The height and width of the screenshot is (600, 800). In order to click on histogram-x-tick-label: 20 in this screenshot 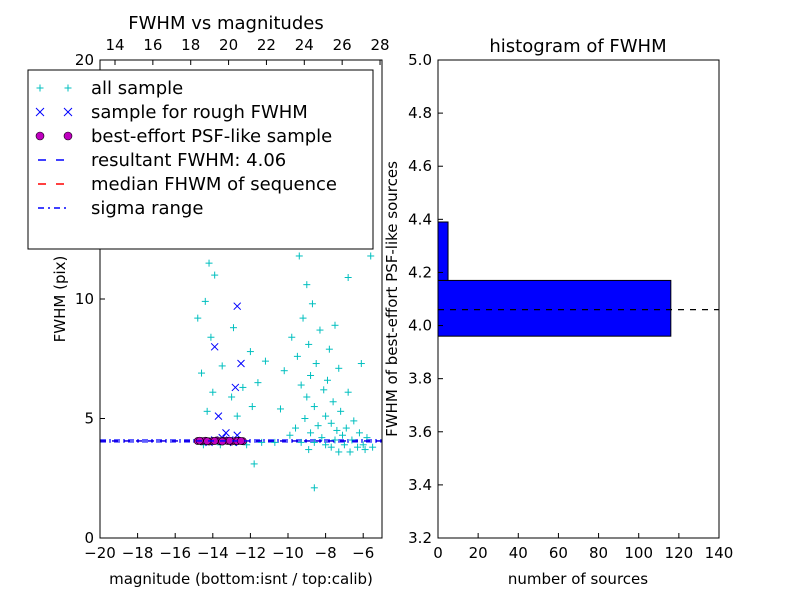, I will do `click(478, 553)`.